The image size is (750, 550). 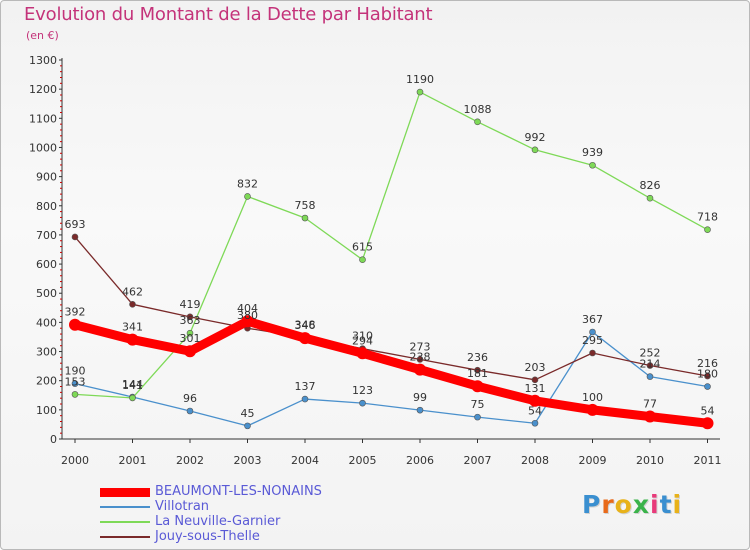 What do you see at coordinates (477, 357) in the screenshot?
I see `data-label: 236` at bounding box center [477, 357].